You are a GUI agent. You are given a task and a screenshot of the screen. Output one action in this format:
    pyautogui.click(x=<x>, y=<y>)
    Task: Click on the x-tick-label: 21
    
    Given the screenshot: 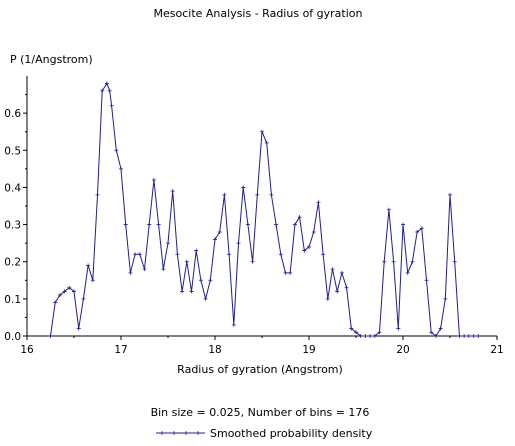 What is the action you would take?
    pyautogui.click(x=496, y=350)
    